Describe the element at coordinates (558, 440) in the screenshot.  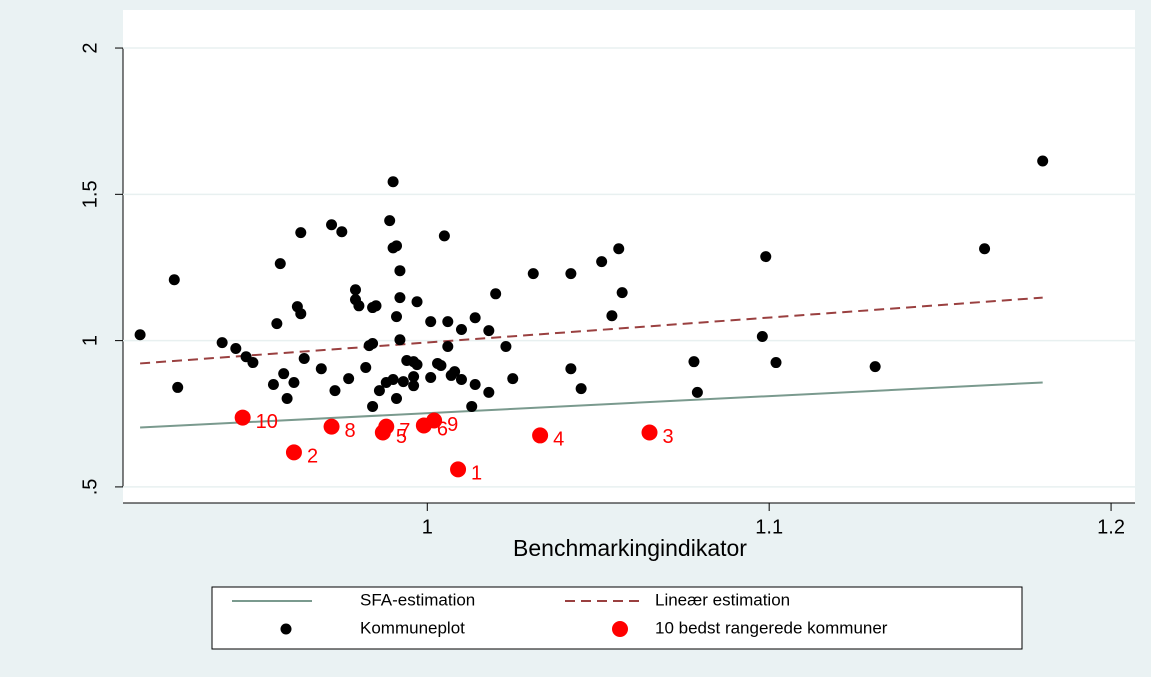
I see `point-label: 4` at that location.